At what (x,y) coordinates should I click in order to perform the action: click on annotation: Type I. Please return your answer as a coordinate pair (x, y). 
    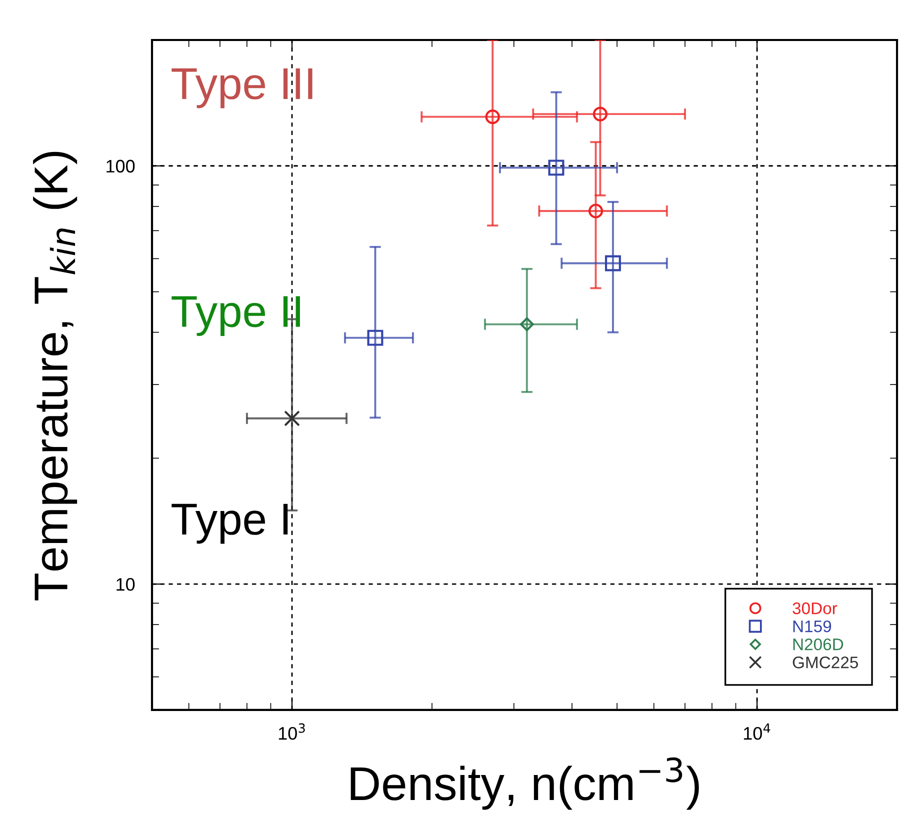
    Looking at the image, I should click on (230, 524).